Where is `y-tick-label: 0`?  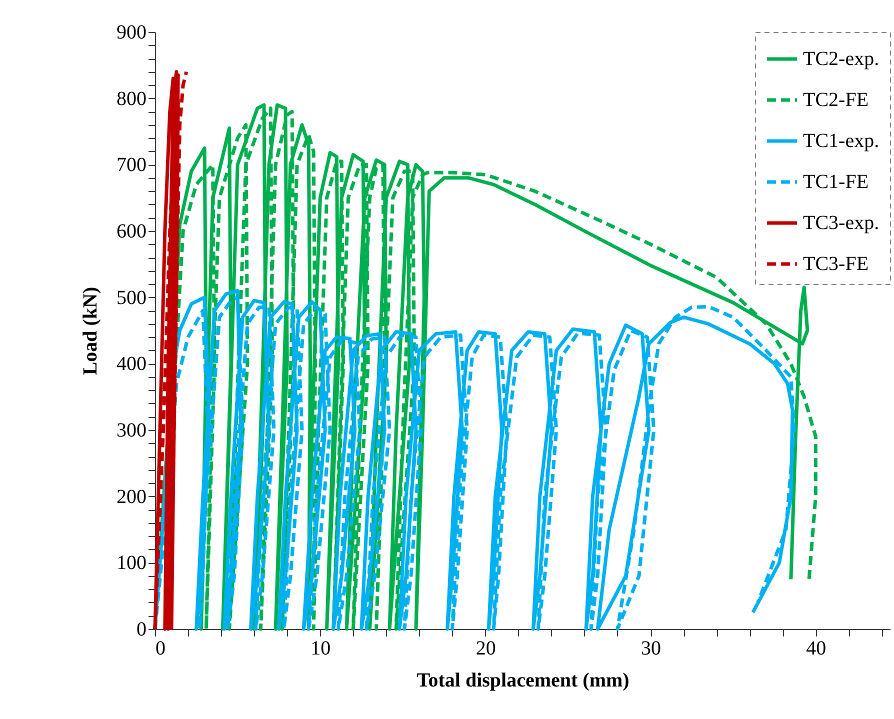 y-tick-label: 0 is located at coordinates (141, 629).